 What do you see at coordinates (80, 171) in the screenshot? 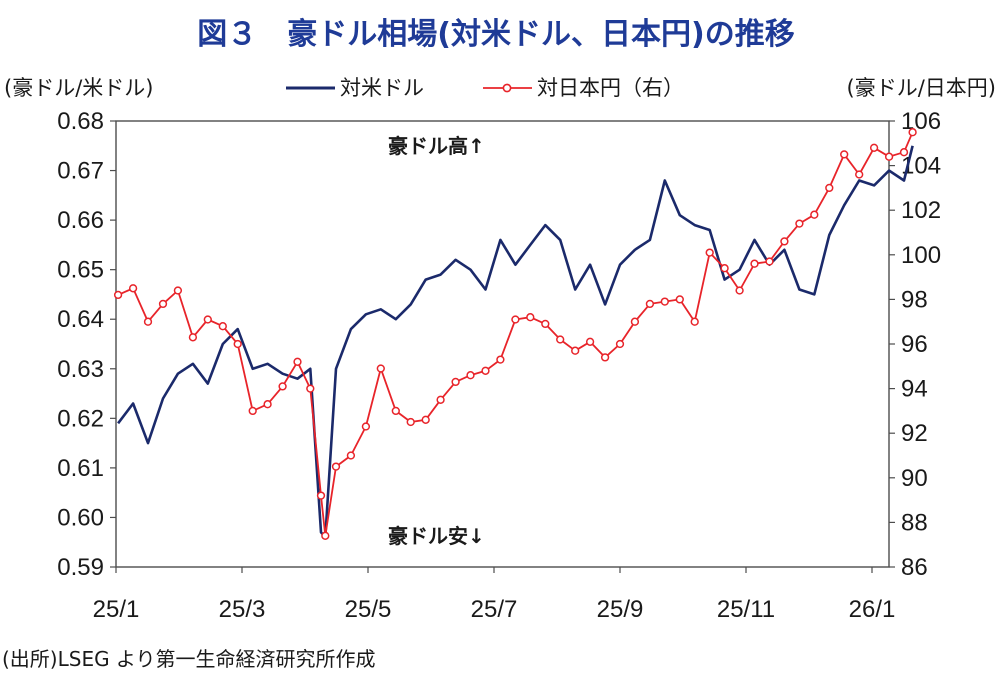
I see `left-tick-label: 0.67` at bounding box center [80, 171].